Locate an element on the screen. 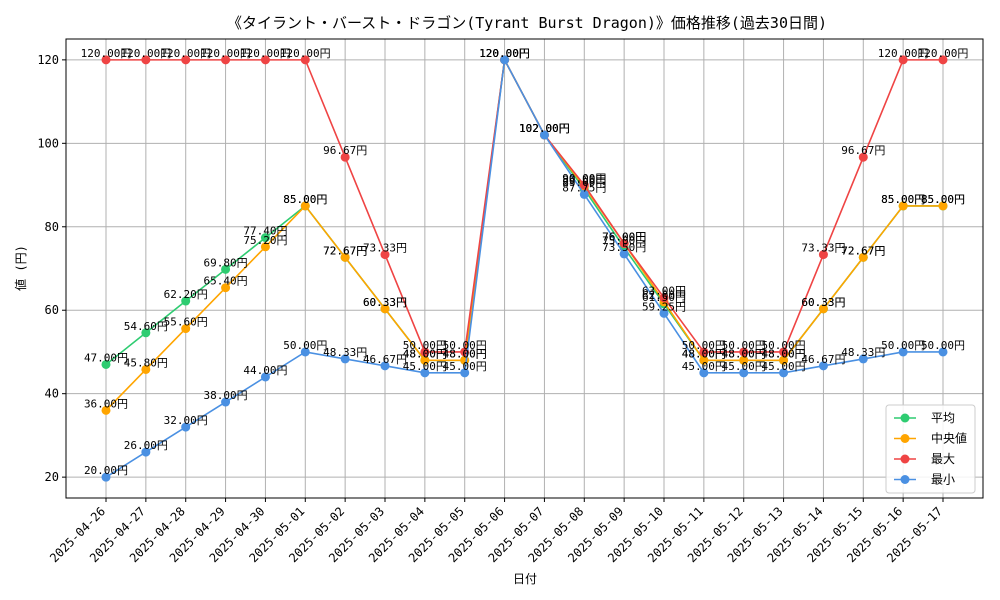  data-label: 54.60円 is located at coordinates (146, 326).